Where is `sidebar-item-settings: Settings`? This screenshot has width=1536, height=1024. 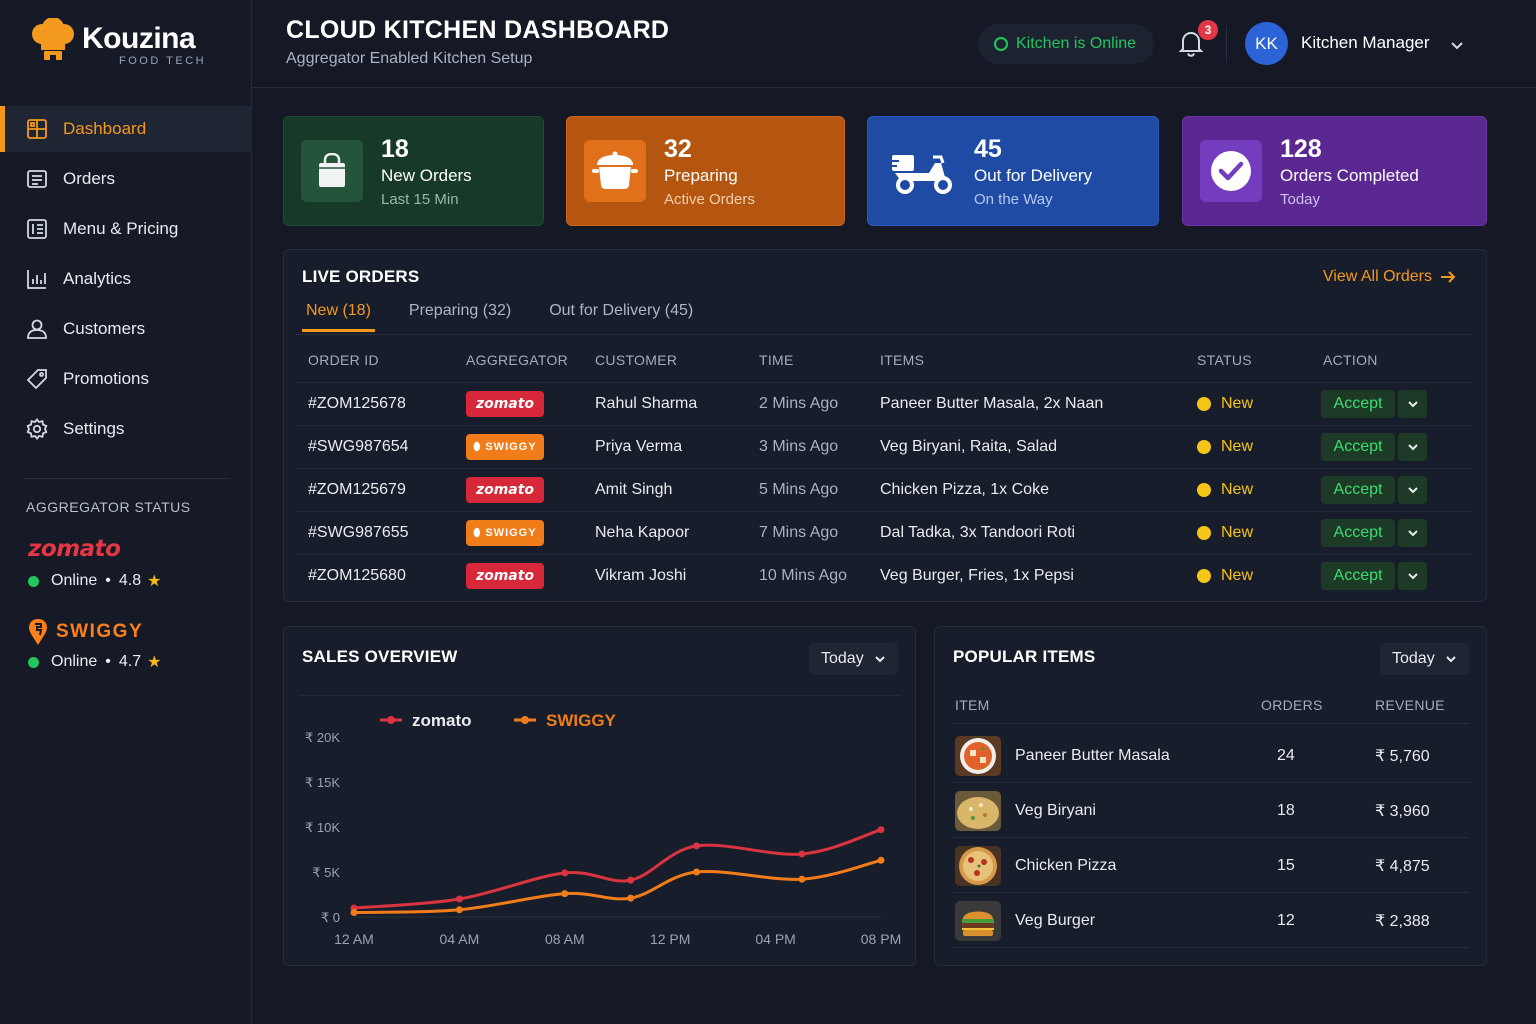 sidebar-item-settings: Settings is located at coordinates (126, 429).